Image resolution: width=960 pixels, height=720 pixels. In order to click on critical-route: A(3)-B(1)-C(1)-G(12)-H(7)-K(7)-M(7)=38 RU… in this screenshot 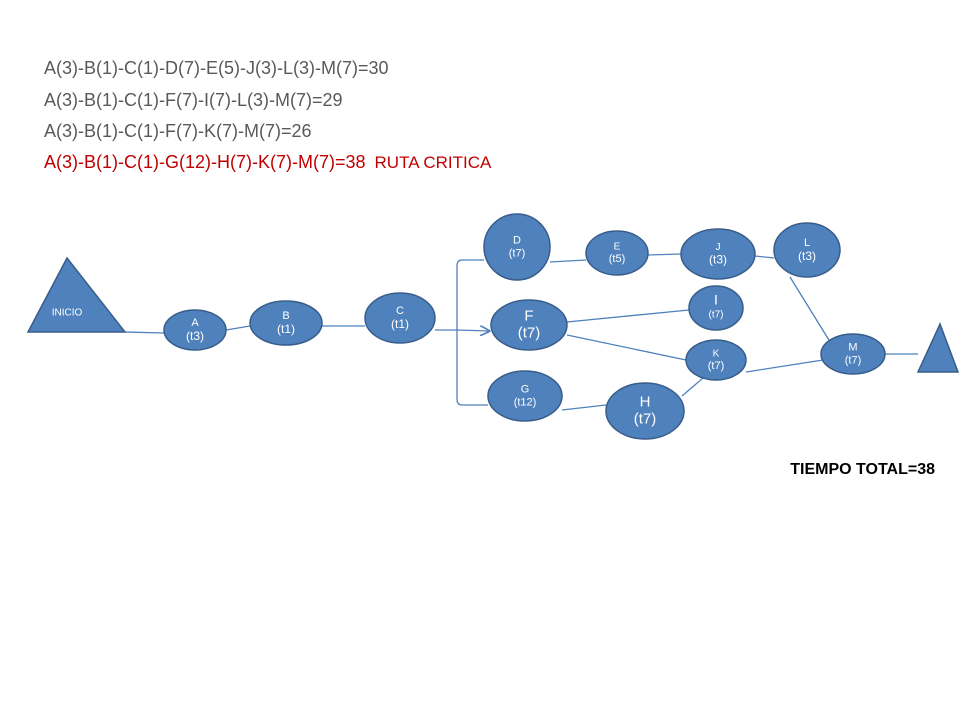, I will do `click(268, 162)`.